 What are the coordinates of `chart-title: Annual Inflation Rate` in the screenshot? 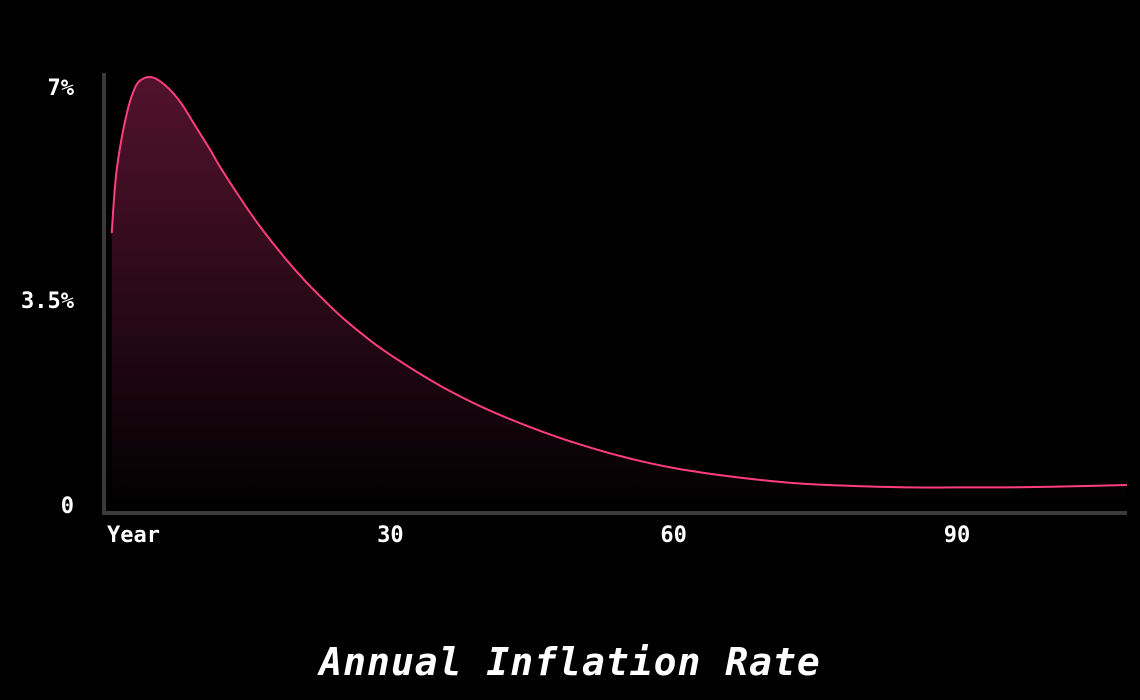 It's located at (570, 662).